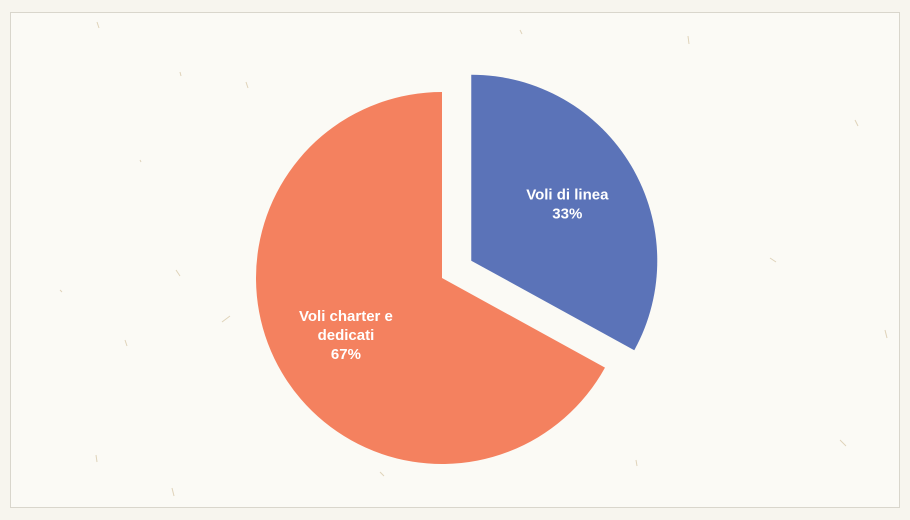  I want to click on slice-label-line: dedicati, so click(346, 335).